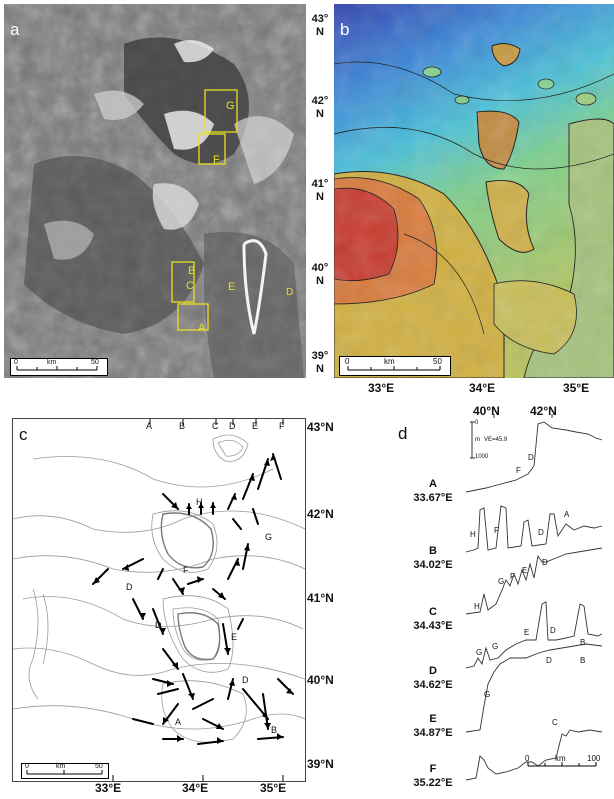 This screenshot has height=799, width=614. Describe the element at coordinates (59, 367) in the screenshot. I see `scalebar-a: 0 km 50` at that location.